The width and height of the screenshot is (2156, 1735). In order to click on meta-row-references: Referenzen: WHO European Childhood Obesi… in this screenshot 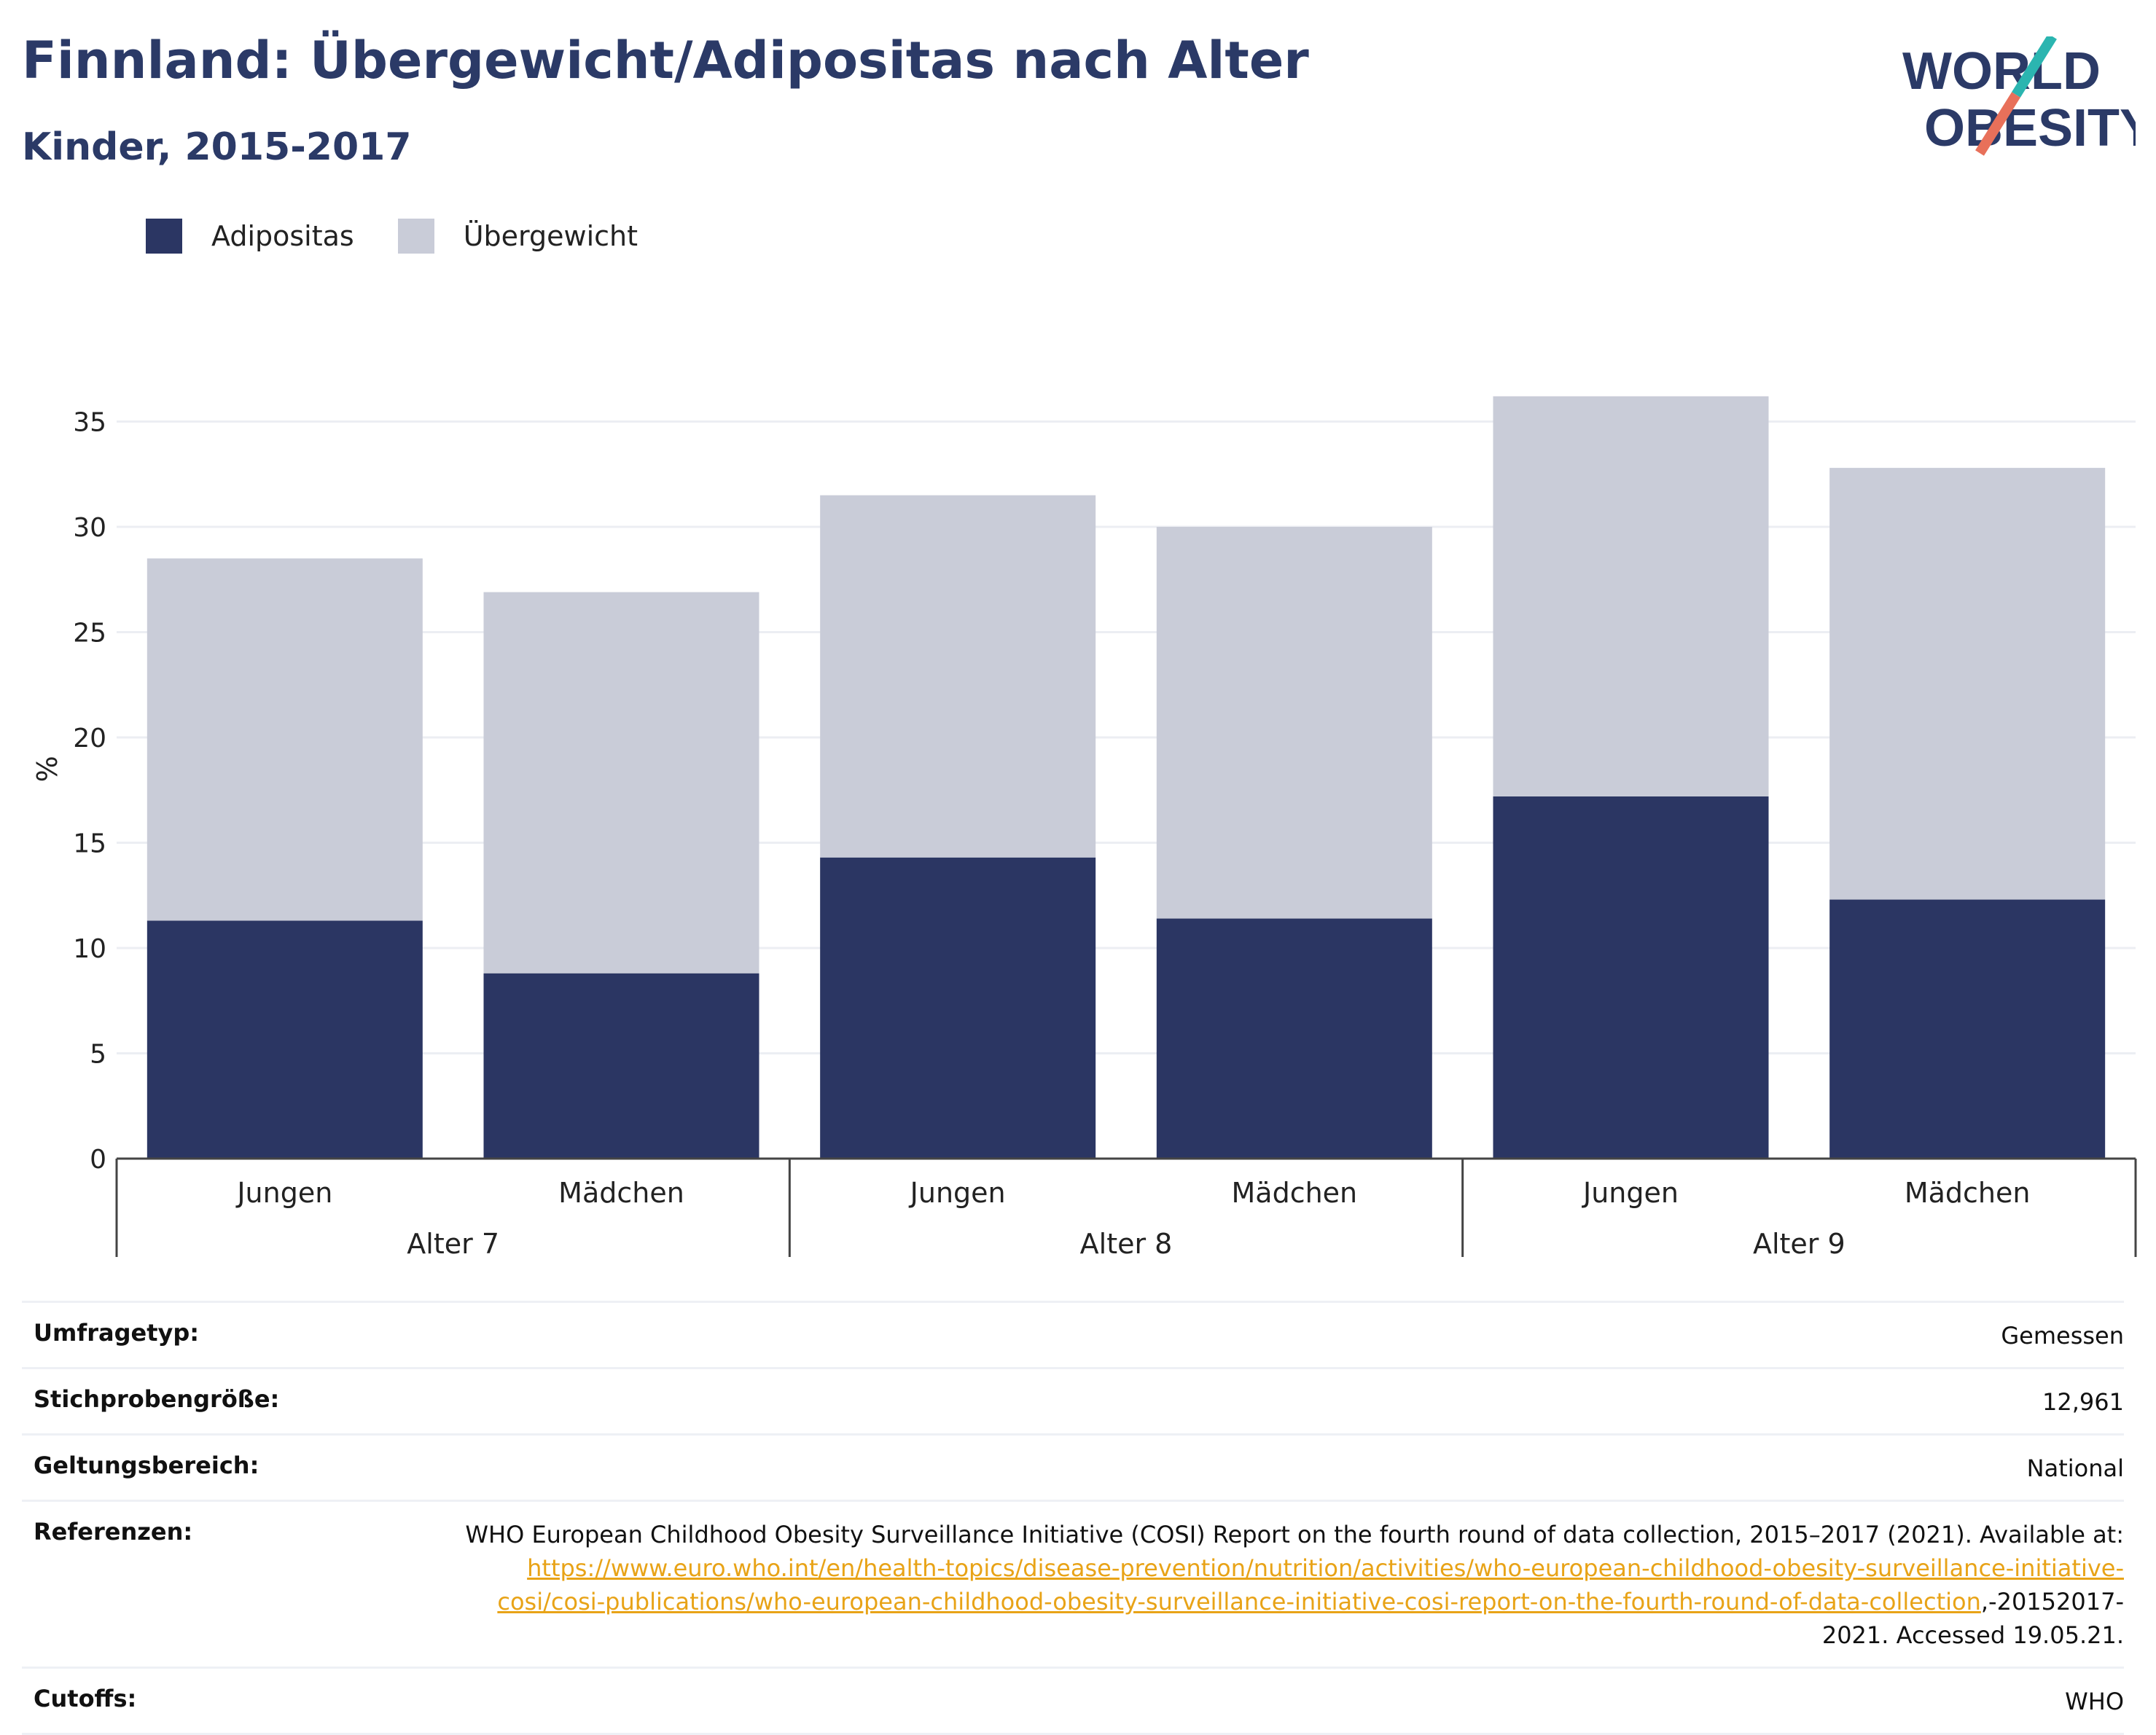, I will do `click(1073, 1583)`.